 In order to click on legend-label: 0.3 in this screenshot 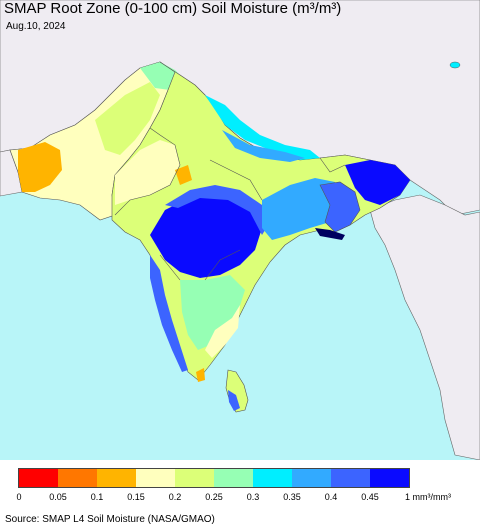, I will do `click(253, 497)`.